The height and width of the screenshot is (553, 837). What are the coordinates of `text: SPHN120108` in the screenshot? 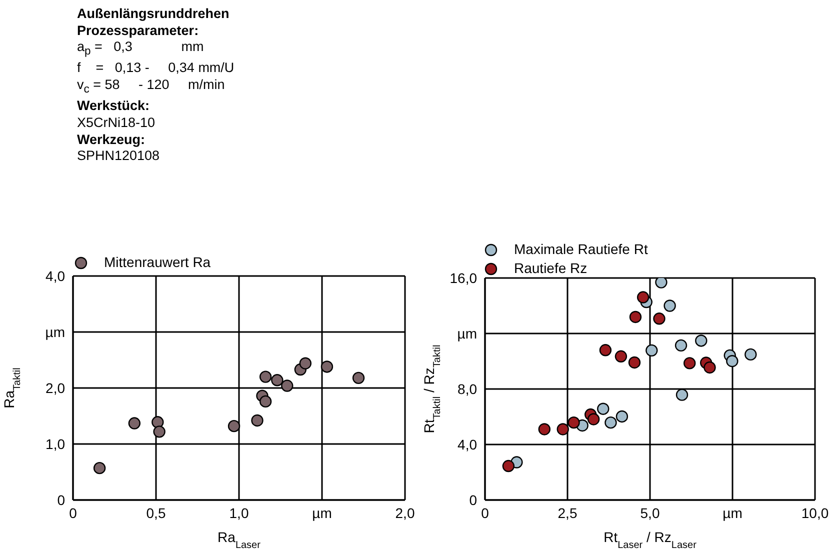 It's located at (119, 156).